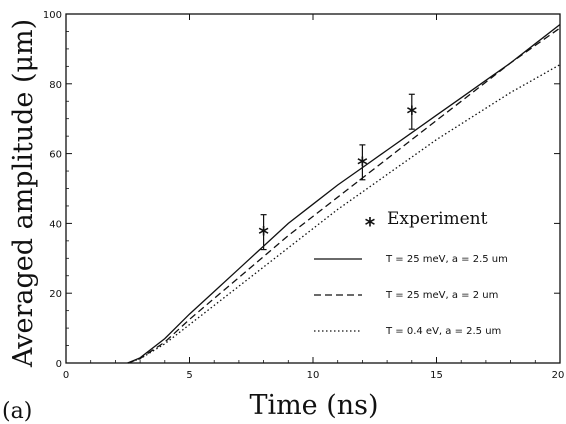 Image resolution: width=566 pixels, height=424 pixels. I want to click on x-tick-label: 10, so click(313, 375).